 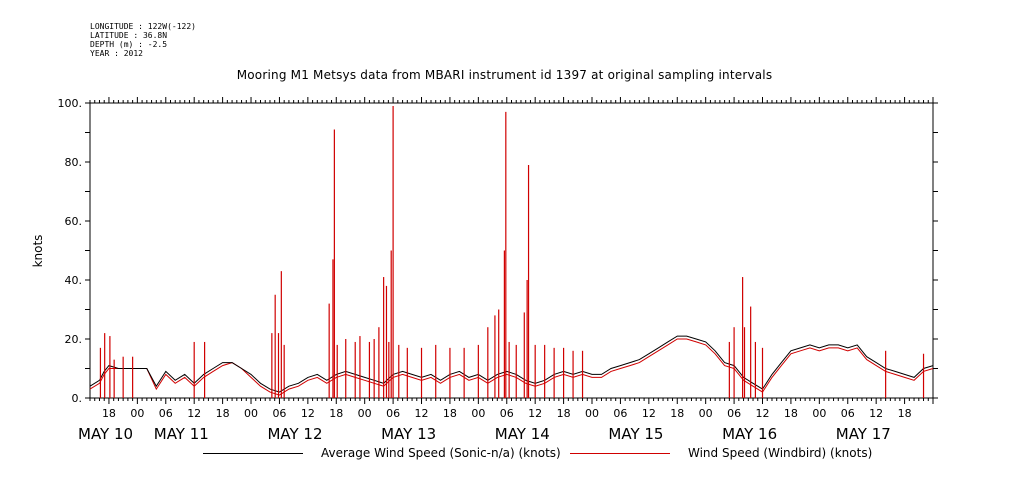 I want to click on legend-swatch-average, so click(x=253, y=453).